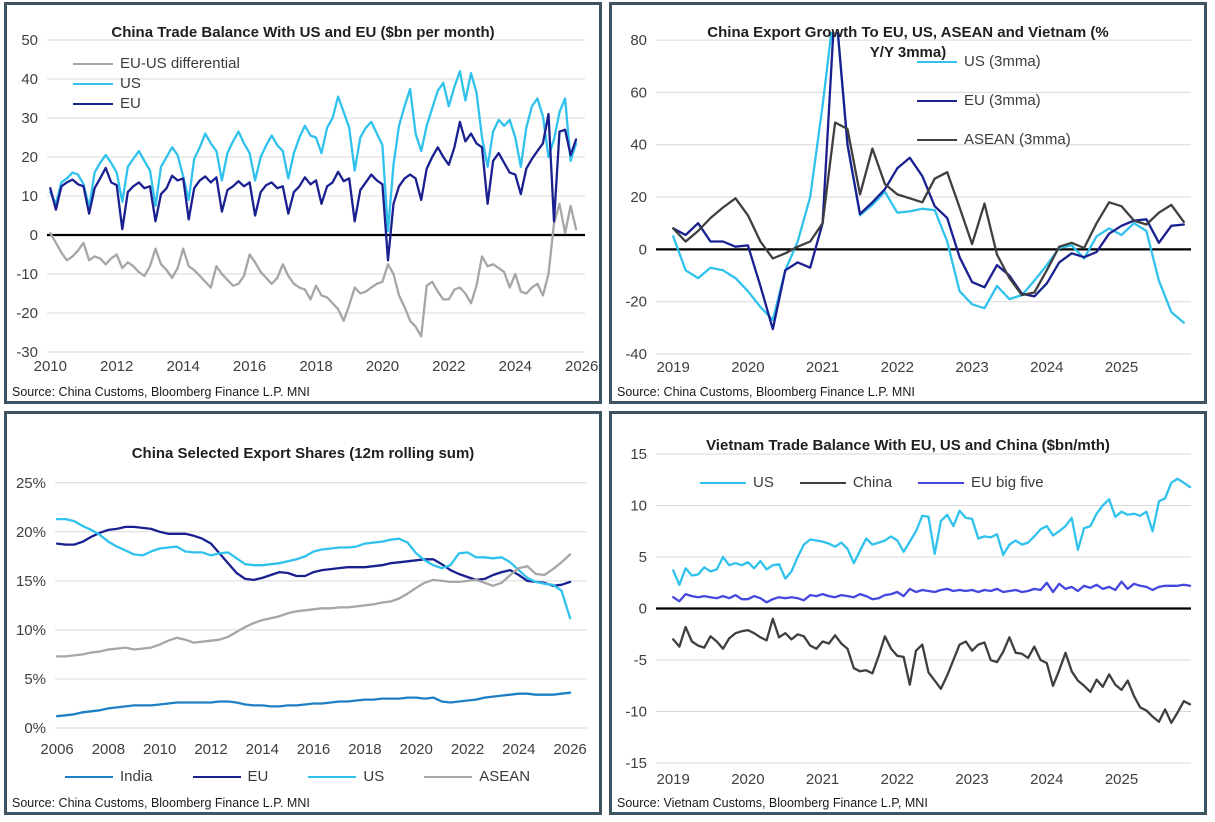 The image size is (1215, 822). I want to click on gridlines, so click(321, 605).